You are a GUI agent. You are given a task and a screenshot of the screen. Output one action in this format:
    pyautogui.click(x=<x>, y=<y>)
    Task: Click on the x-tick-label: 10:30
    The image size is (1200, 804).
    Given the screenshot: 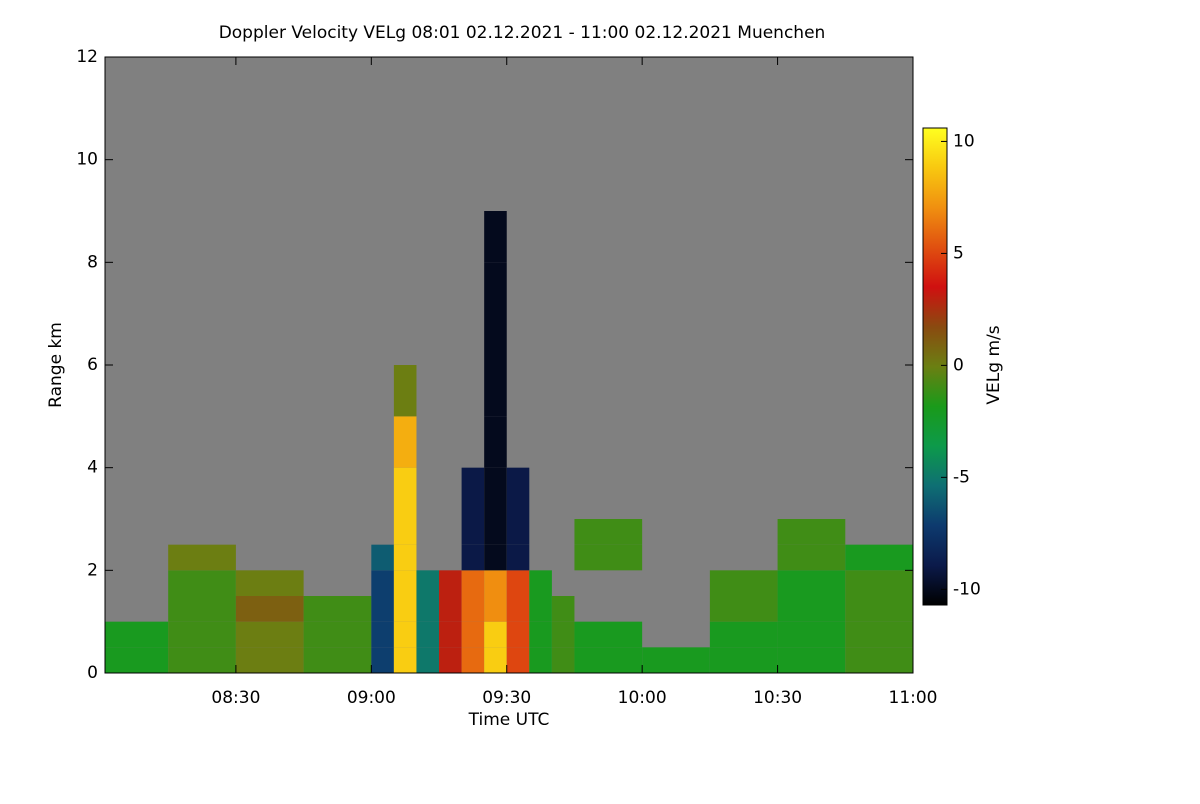 What is the action you would take?
    pyautogui.click(x=777, y=698)
    